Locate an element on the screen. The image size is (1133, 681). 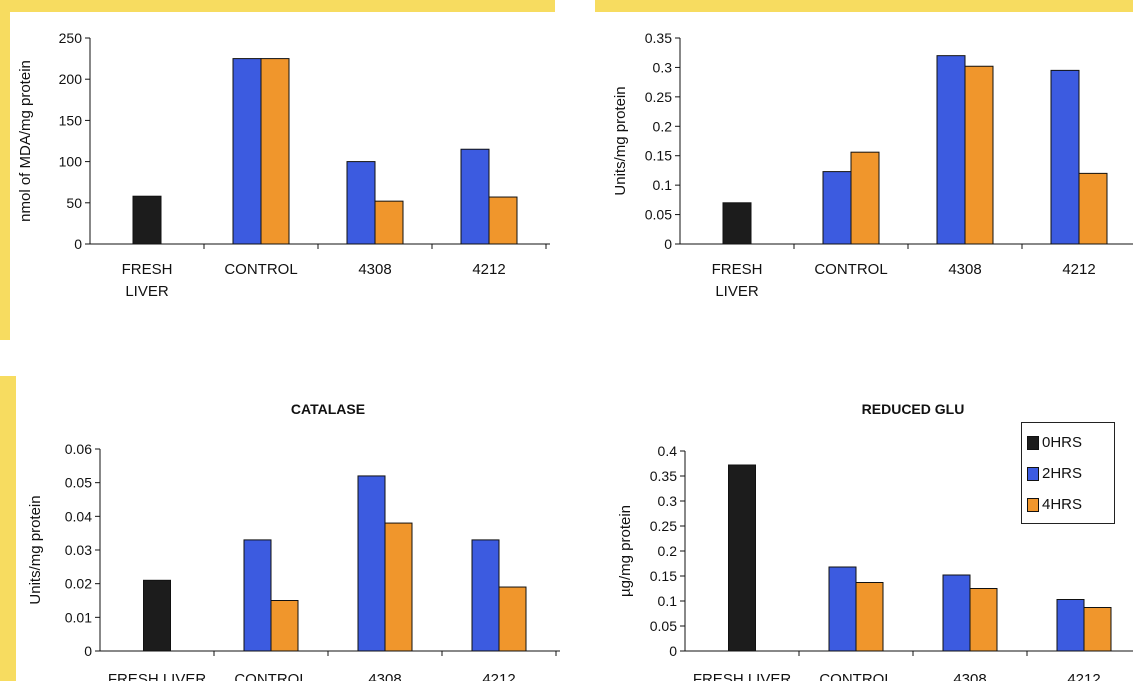
y-tick-label: 150 is located at coordinates (71, 120).